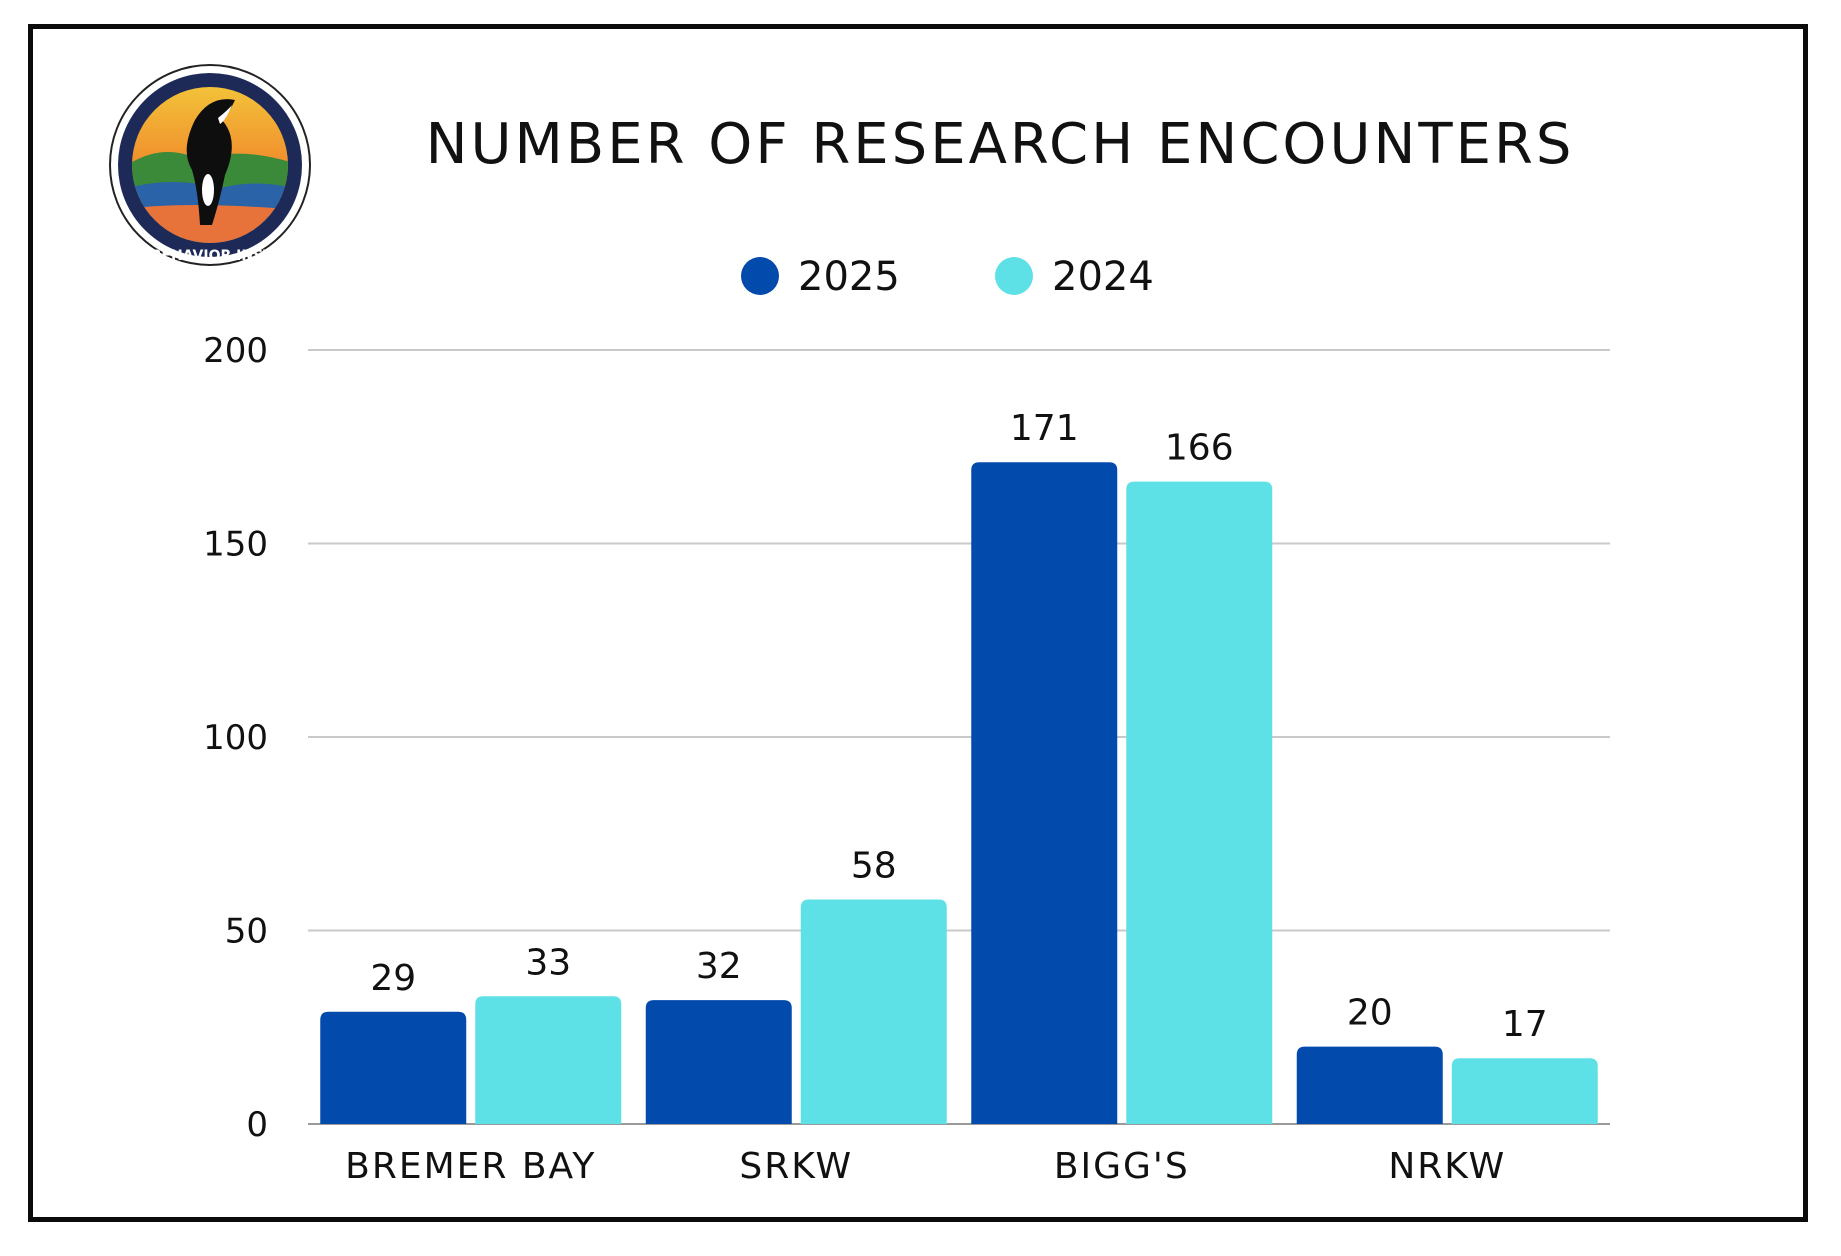 The height and width of the screenshot is (1256, 1841). Describe the element at coordinates (1447, 1166) in the screenshot. I see `x-category-label: NRKW` at that location.